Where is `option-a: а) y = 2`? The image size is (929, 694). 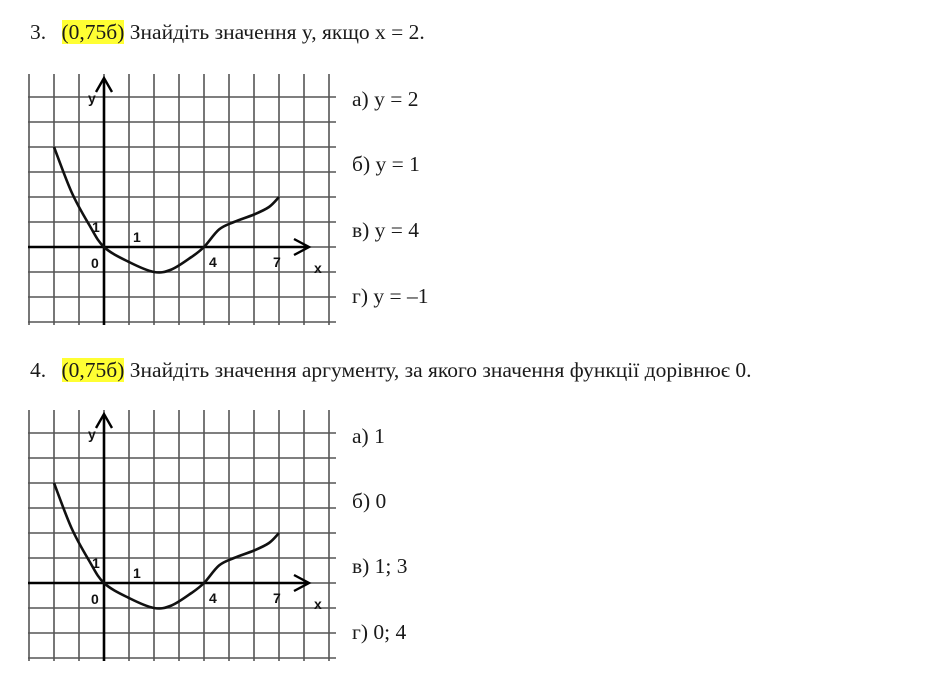 option-a: а) y = 2 is located at coordinates (385, 99).